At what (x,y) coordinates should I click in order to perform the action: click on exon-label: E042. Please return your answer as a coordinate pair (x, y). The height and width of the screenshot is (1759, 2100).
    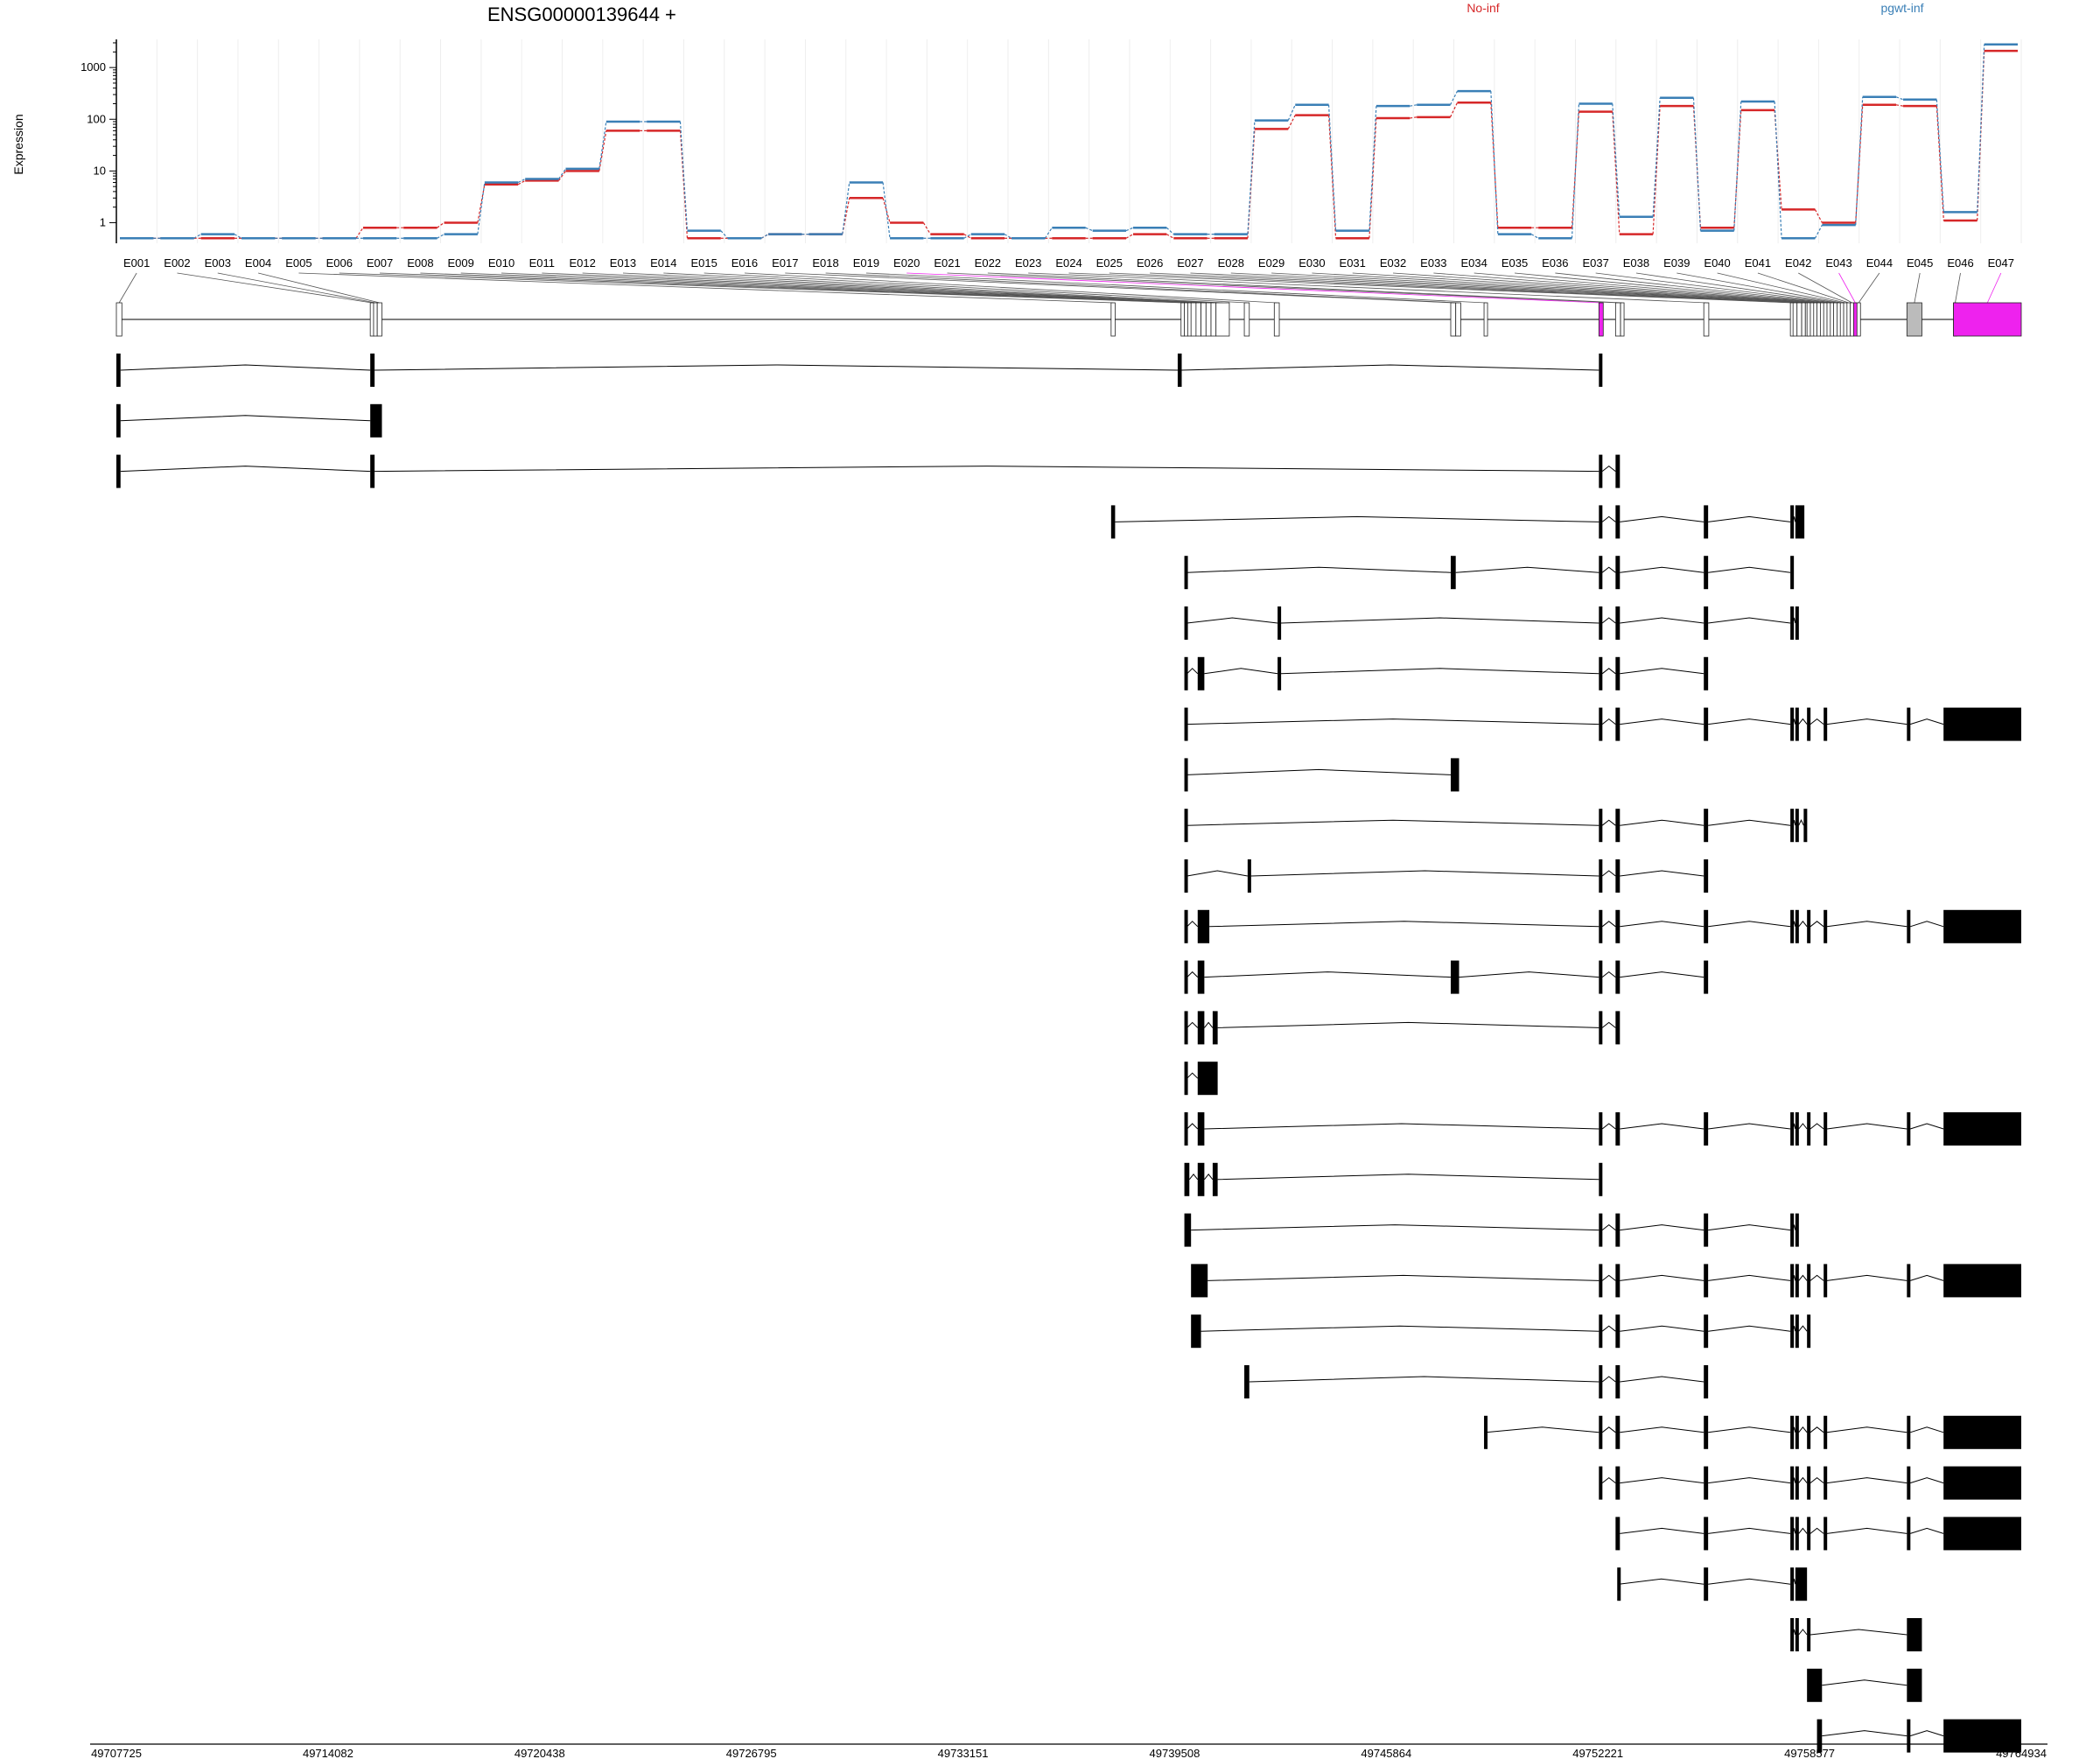
    Looking at the image, I should click on (1798, 263).